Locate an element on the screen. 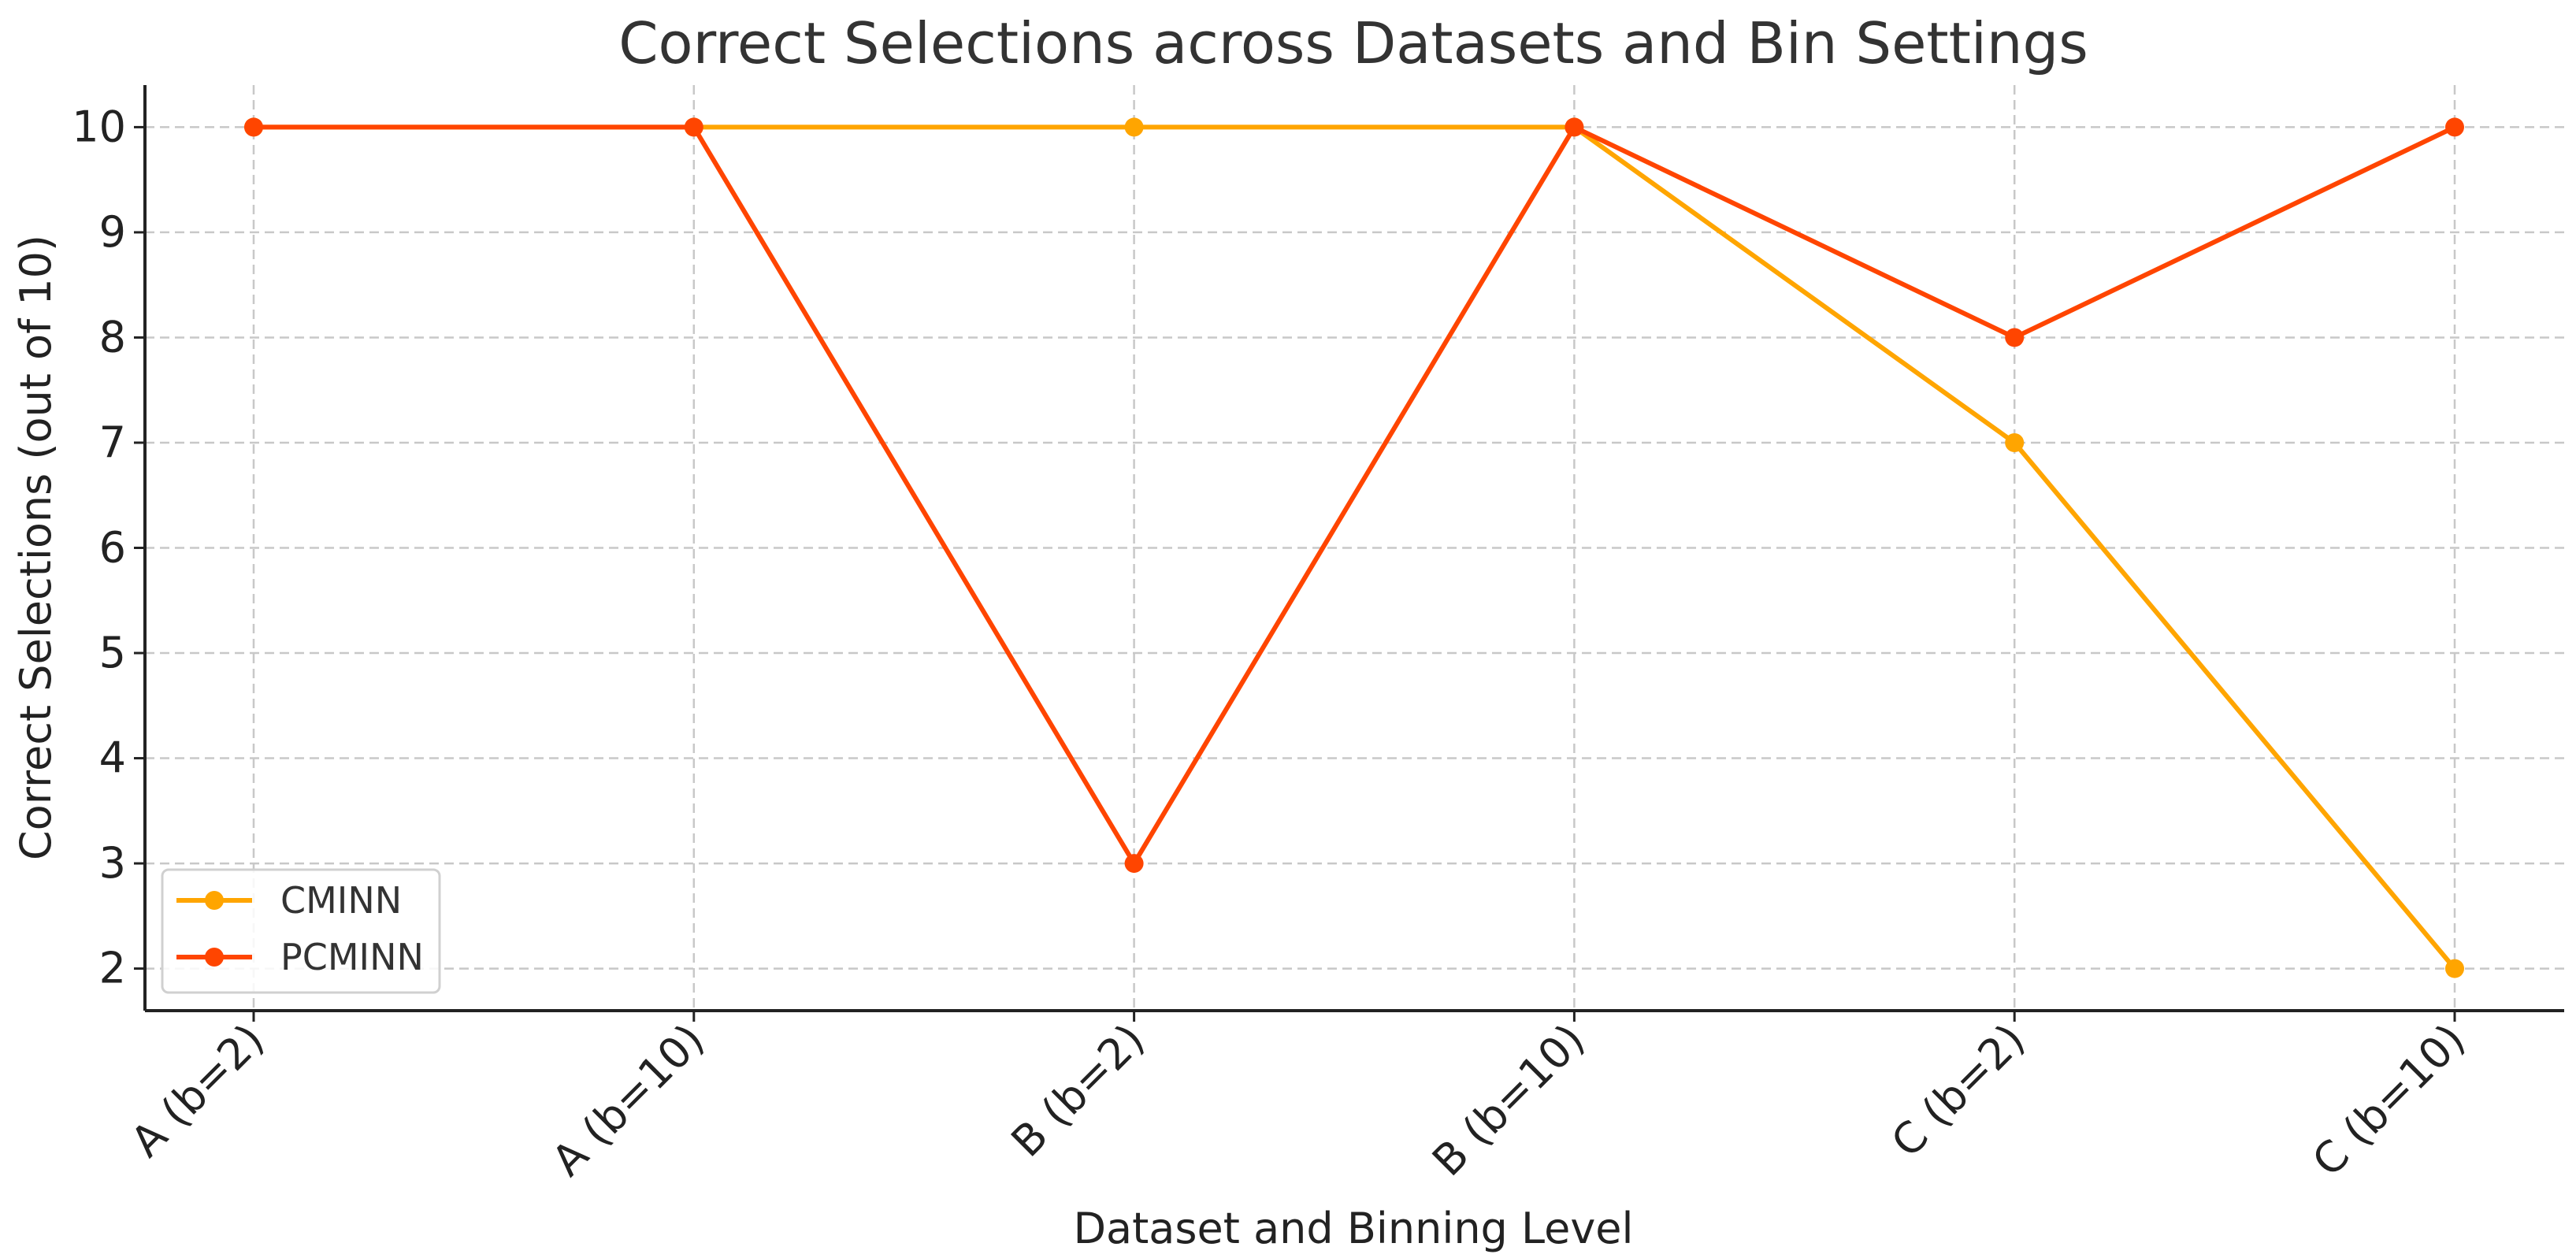 This screenshot has width=2576, height=1258. y-tick-label: 5 is located at coordinates (112, 653).